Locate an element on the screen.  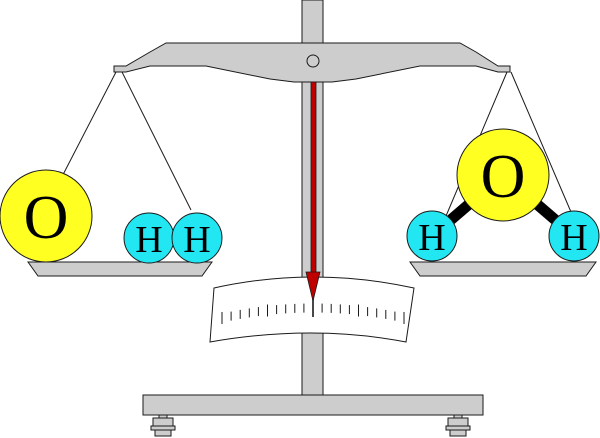
right-hydrogen-atom-1: H is located at coordinates (432, 236).